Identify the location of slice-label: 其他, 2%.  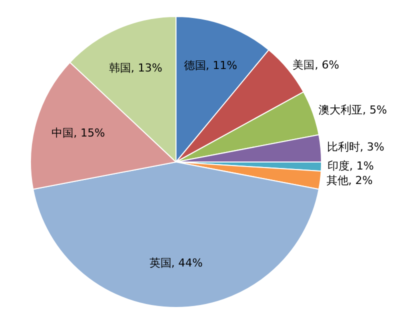
(349, 180).